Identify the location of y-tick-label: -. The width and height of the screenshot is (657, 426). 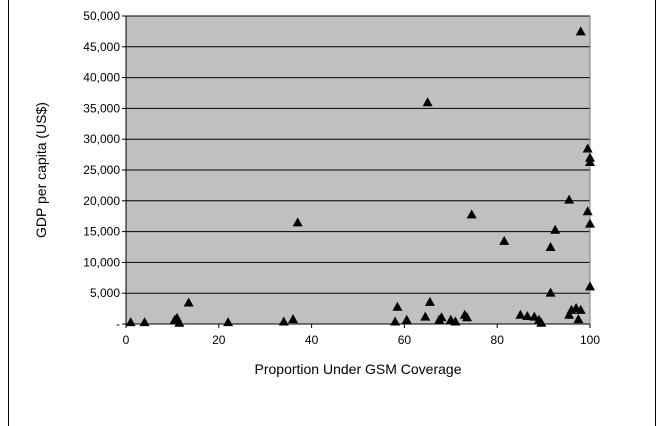
(118, 324).